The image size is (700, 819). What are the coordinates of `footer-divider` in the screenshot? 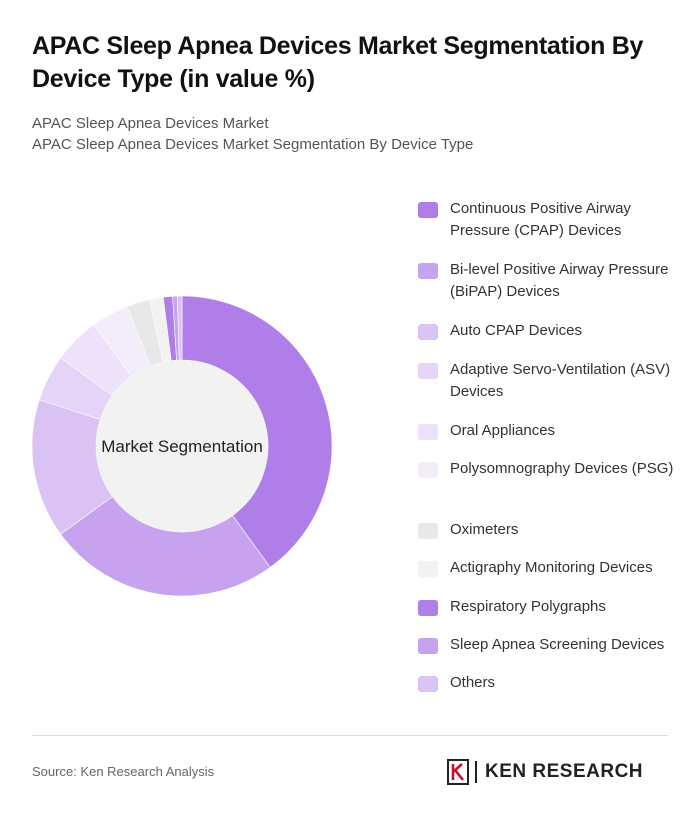 It's located at (350, 735).